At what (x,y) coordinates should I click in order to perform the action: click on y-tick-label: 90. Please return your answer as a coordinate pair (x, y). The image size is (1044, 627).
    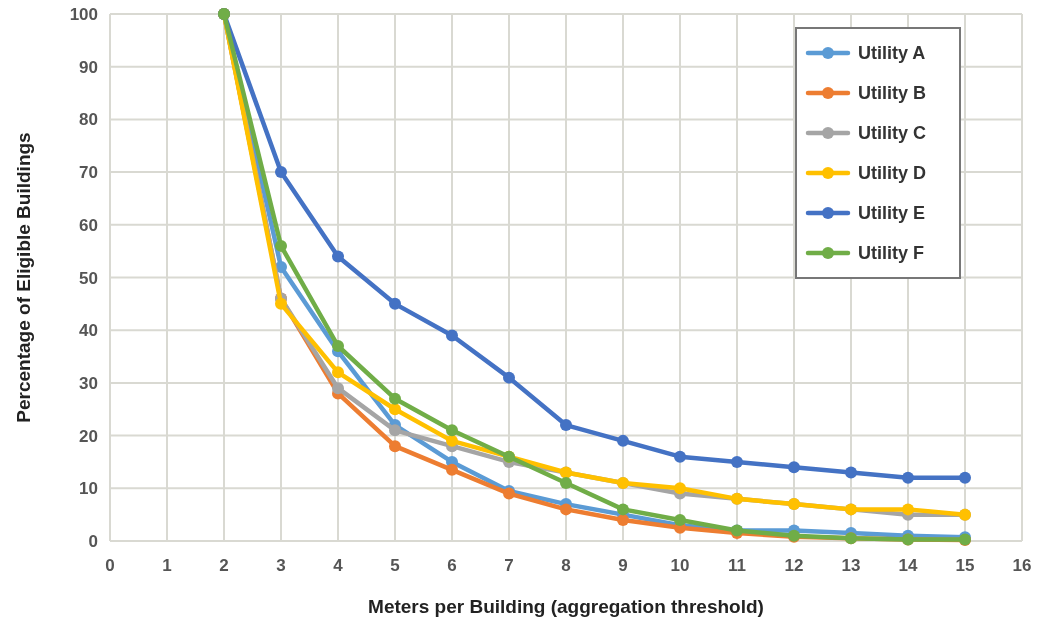
    Looking at the image, I should click on (88, 67).